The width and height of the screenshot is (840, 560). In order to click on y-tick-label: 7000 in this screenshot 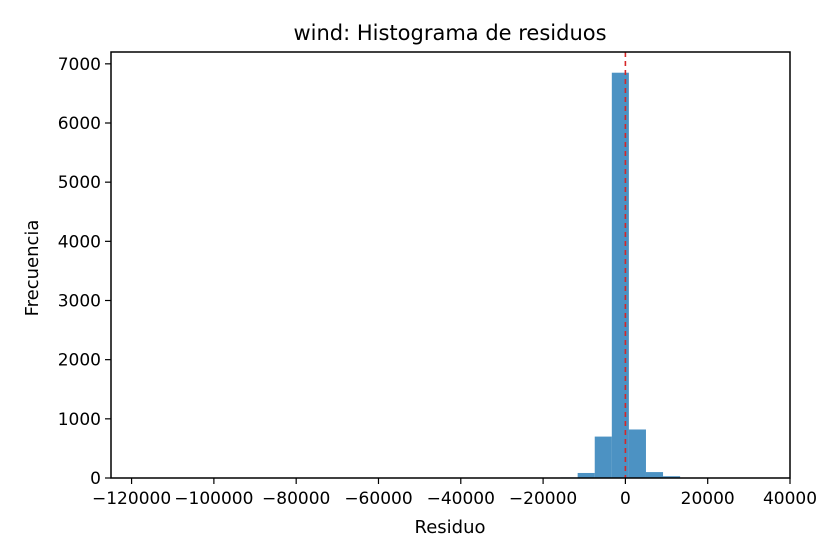, I will do `click(79, 65)`.